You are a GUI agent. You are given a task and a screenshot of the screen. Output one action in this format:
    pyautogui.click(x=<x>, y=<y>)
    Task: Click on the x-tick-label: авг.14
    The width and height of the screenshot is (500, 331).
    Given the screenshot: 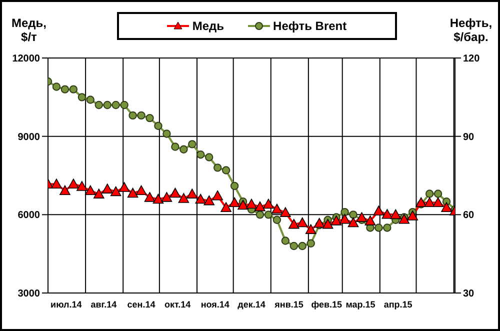 What is the action you would take?
    pyautogui.click(x=103, y=304)
    